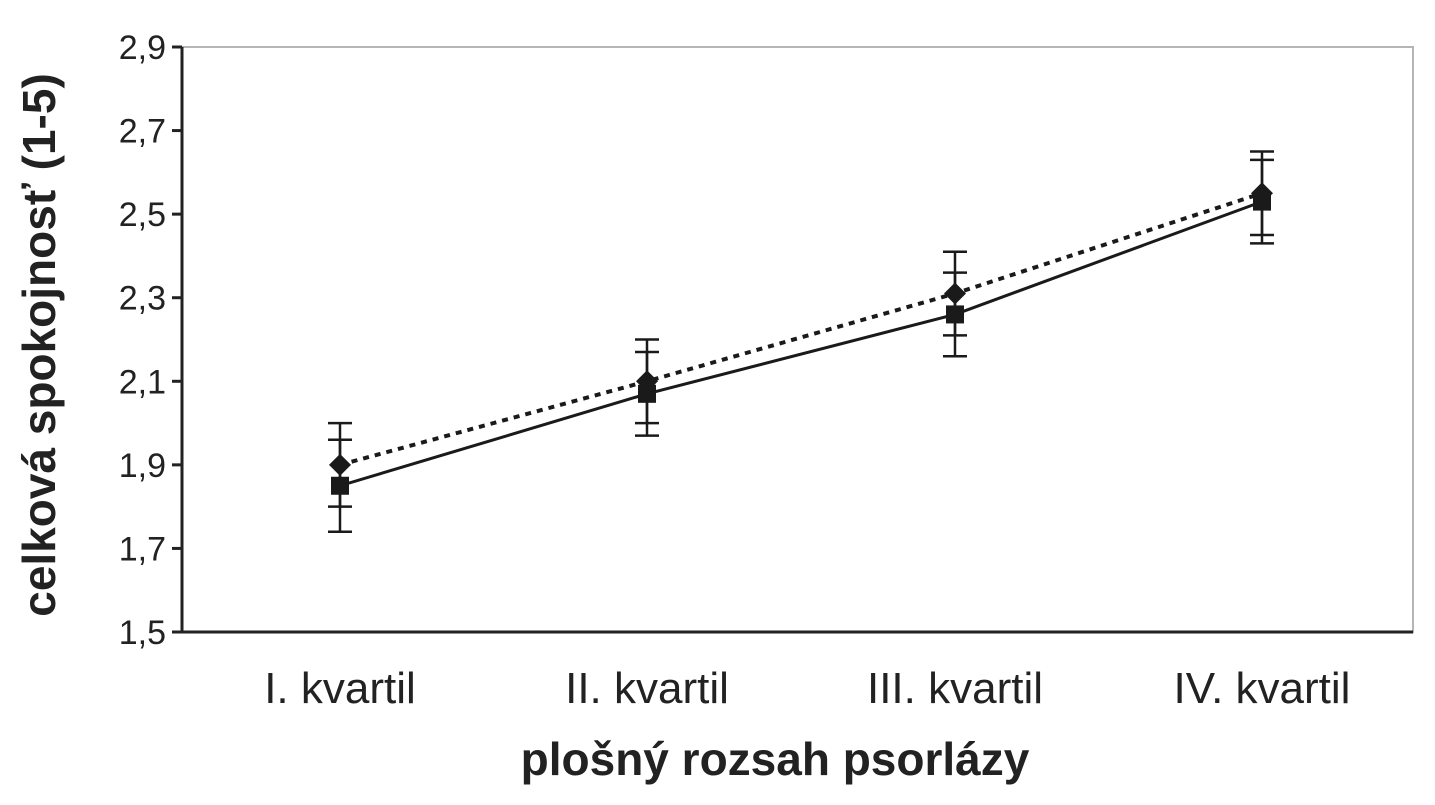 This screenshot has height=805, width=1435. I want to click on y-tick-label: 2,9, so click(142, 48).